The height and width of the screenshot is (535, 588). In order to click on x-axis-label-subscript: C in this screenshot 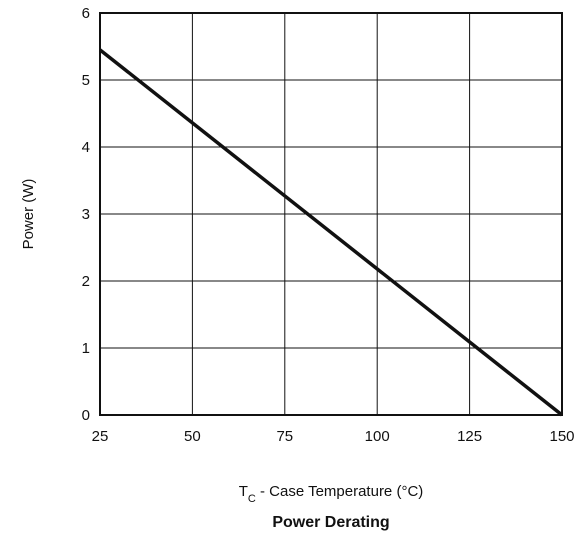, I will do `click(252, 499)`.